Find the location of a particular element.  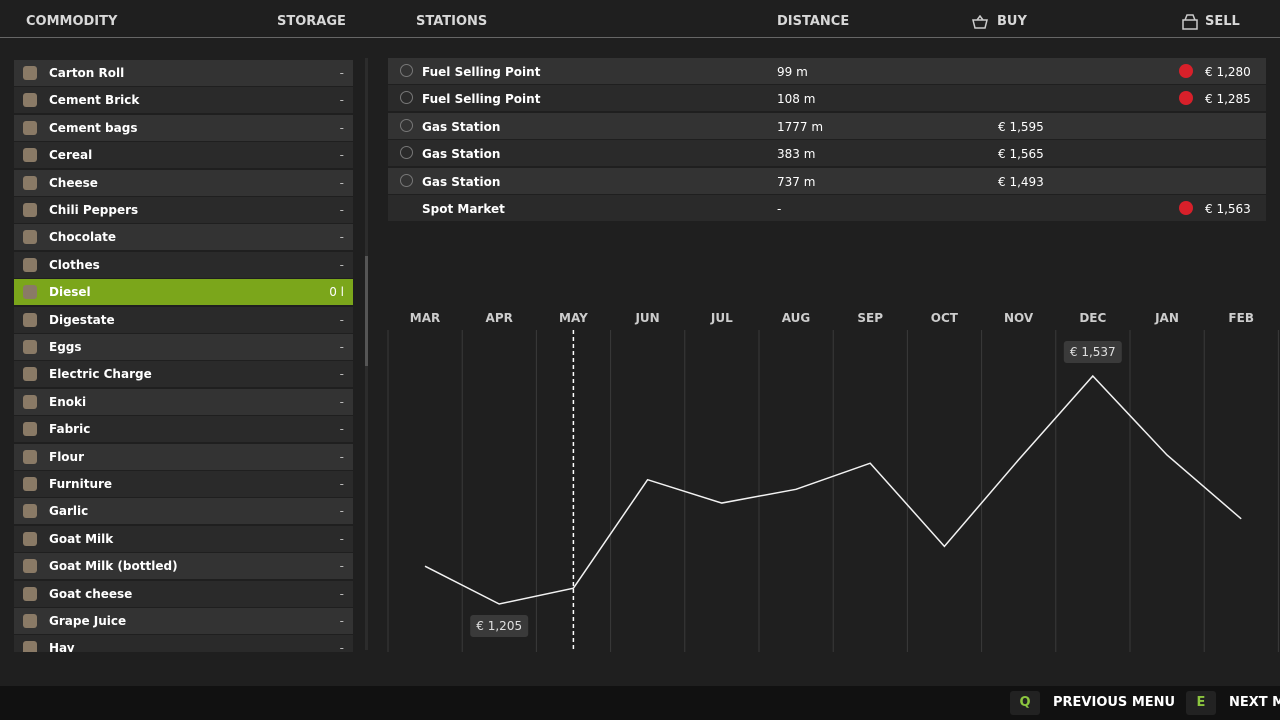

commodity-row: Garlic - is located at coordinates (183, 511).